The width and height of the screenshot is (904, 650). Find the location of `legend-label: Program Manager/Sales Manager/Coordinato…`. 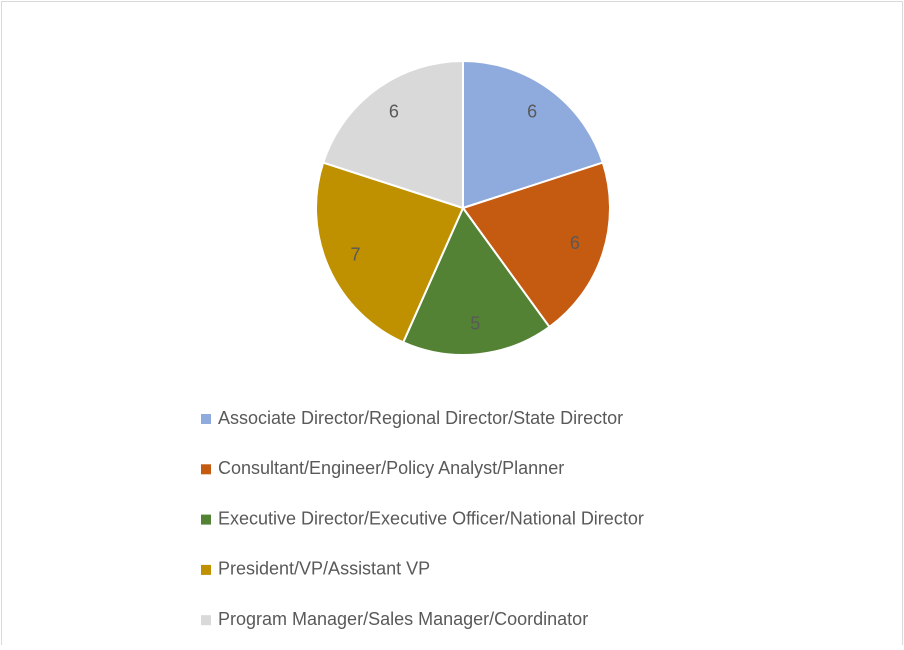

legend-label: Program Manager/Sales Manager/Coordinato… is located at coordinates (403, 619).